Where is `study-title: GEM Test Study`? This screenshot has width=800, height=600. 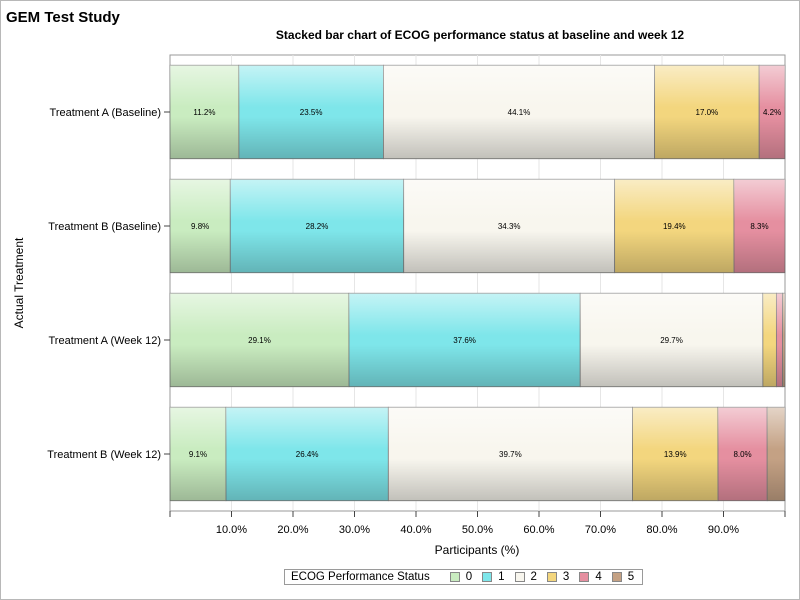
study-title: GEM Test Study is located at coordinates (63, 17).